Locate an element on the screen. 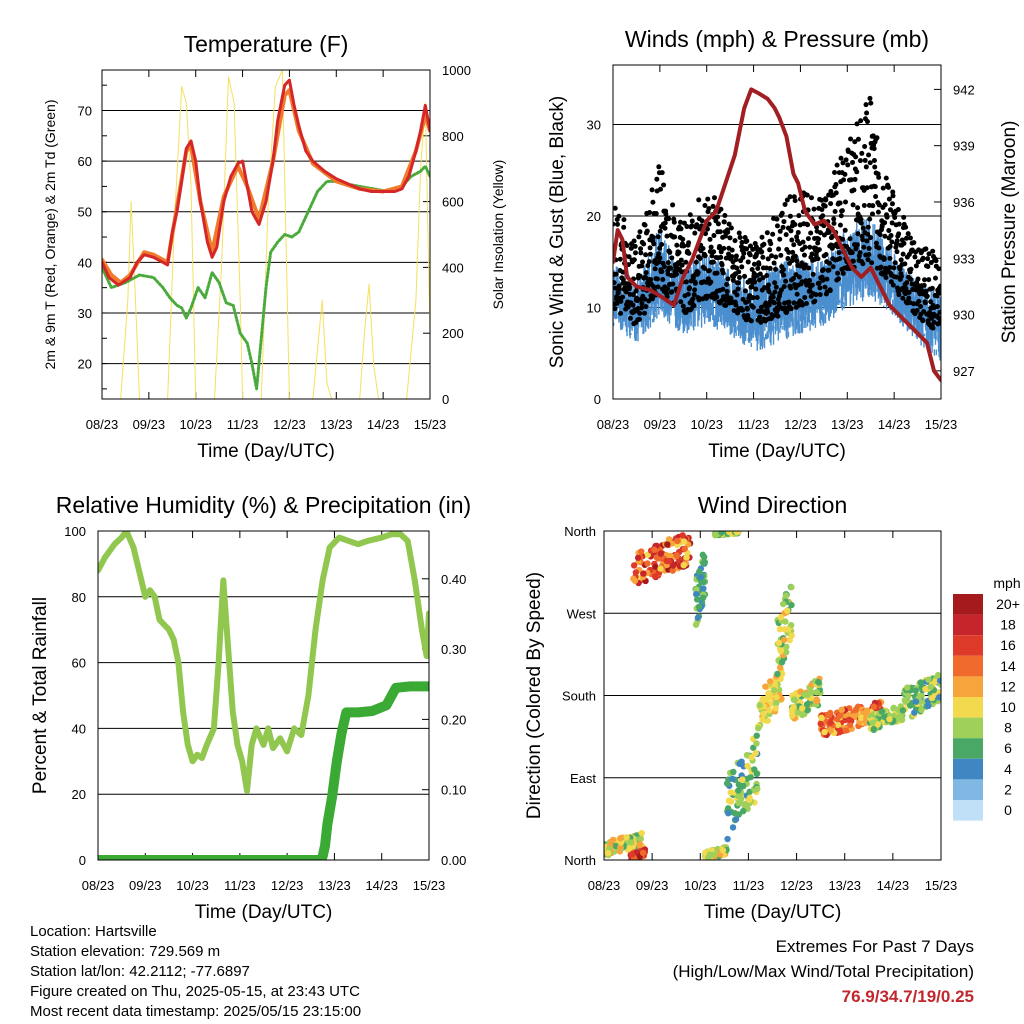 The width and height of the screenshot is (1024, 1024). x-tick-label-dir: 08/23 is located at coordinates (604, 885).